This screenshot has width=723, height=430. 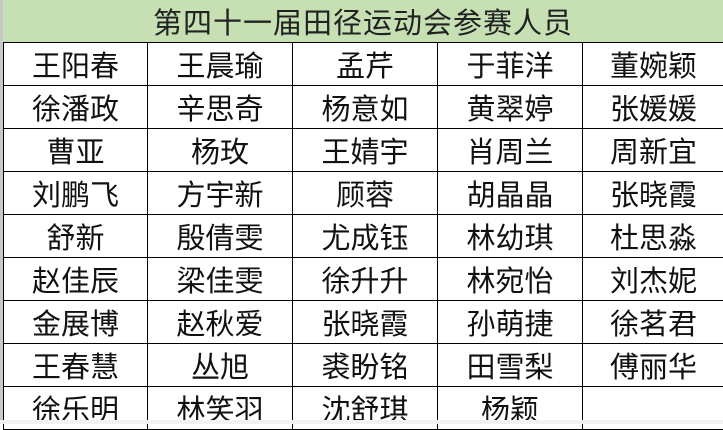 I want to click on table-row: 赵佳辰梁佳雯徐升升林宛怡刘杰妮, so click(x=363, y=279).